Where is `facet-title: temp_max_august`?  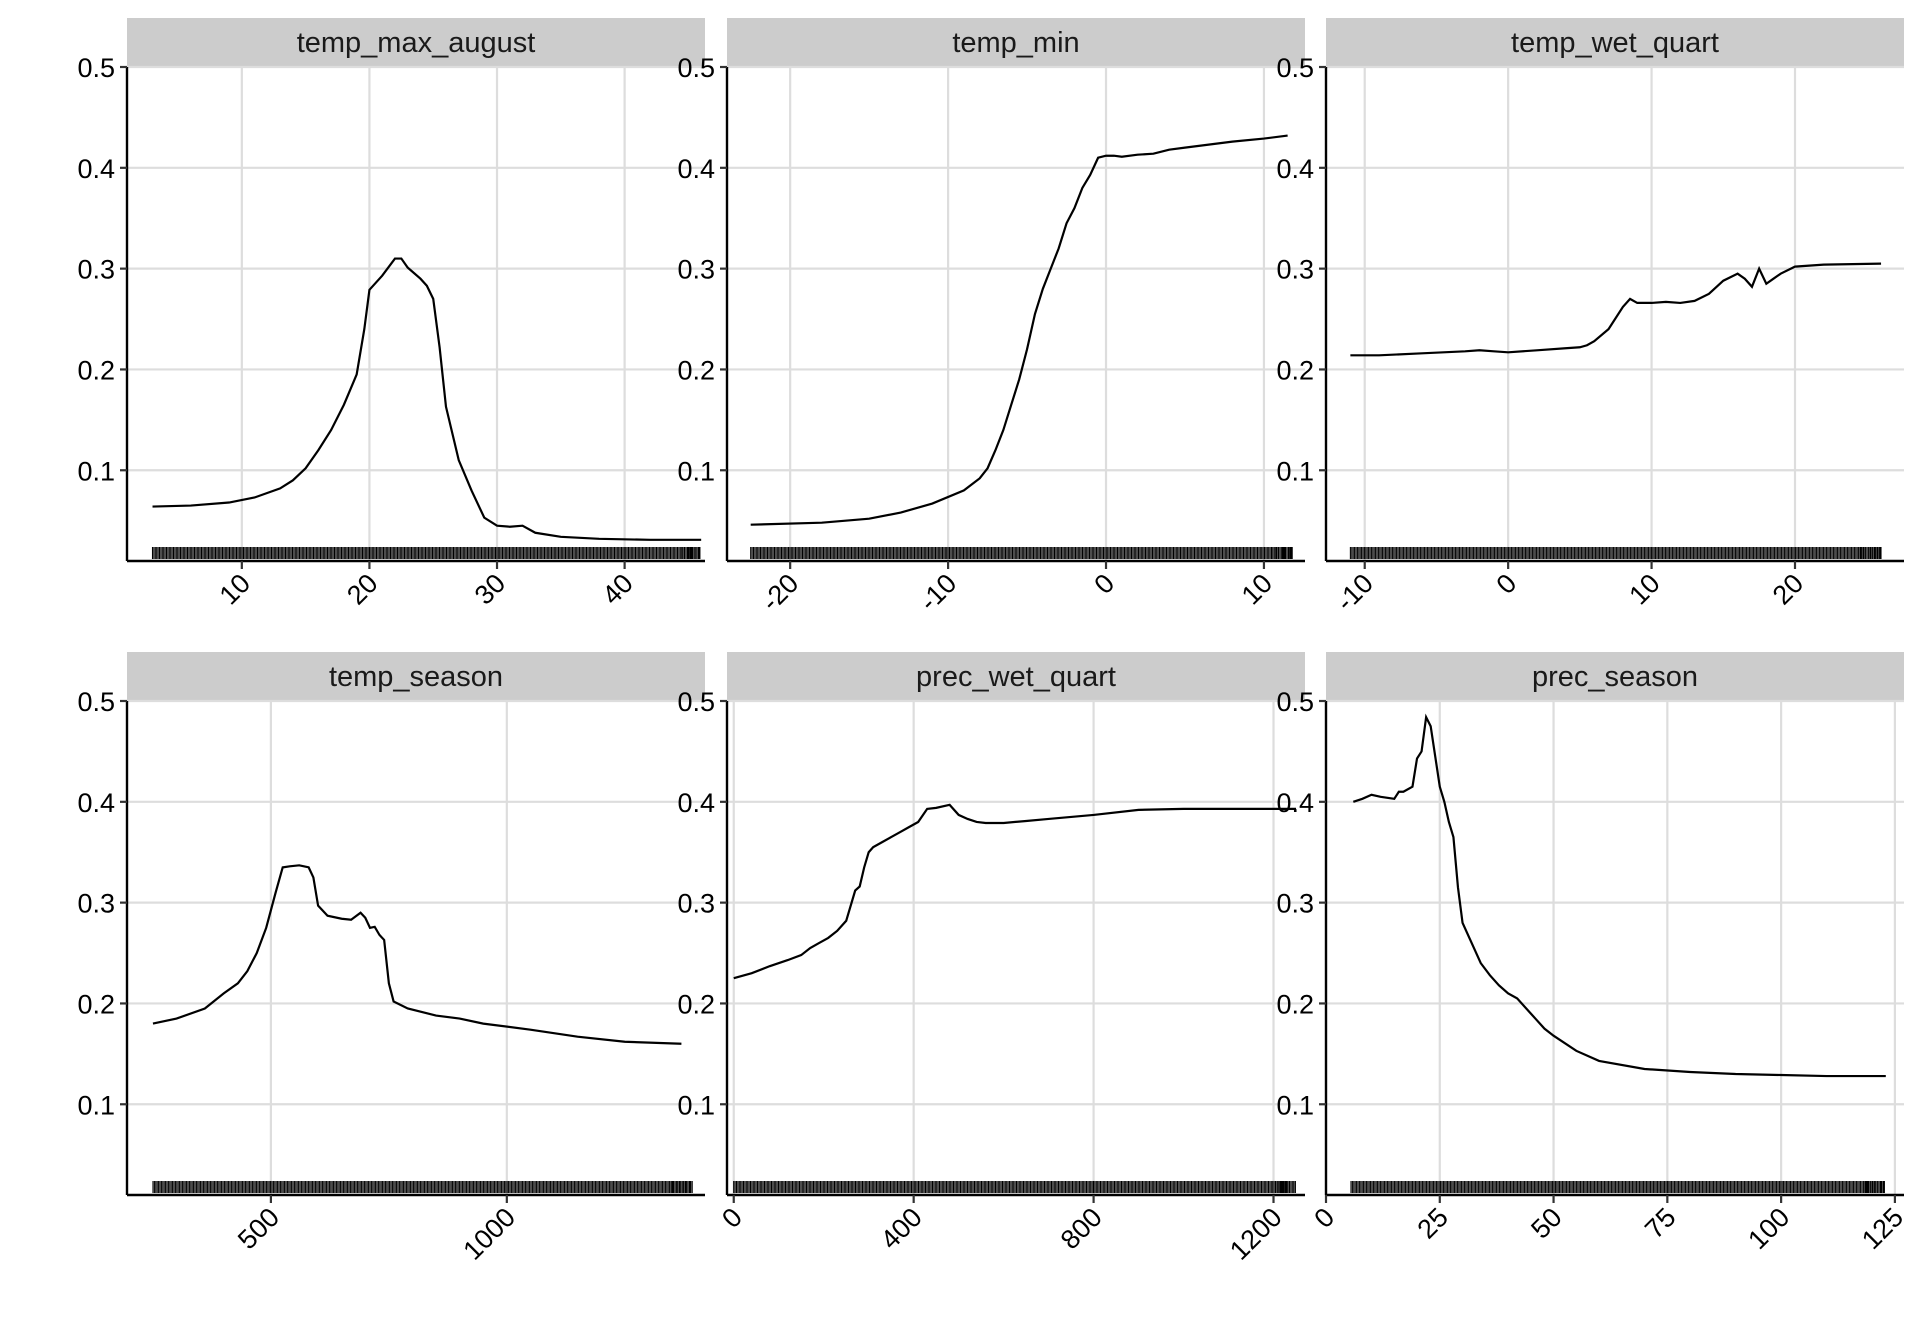
facet-title: temp_max_august is located at coordinates (416, 43).